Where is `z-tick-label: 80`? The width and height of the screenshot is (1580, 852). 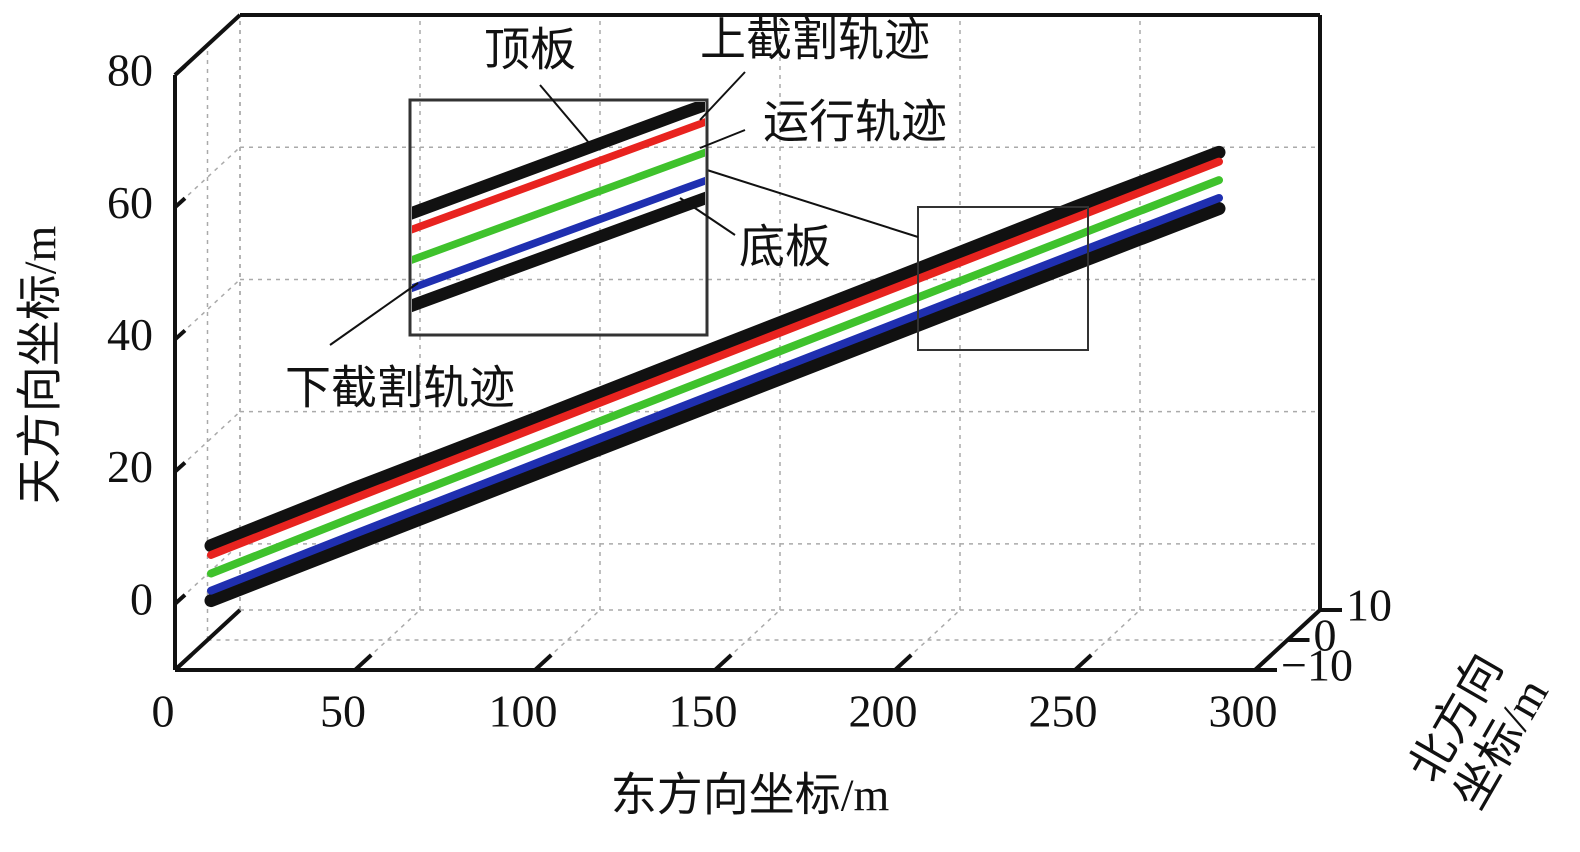 z-tick-label: 80 is located at coordinates (130, 70).